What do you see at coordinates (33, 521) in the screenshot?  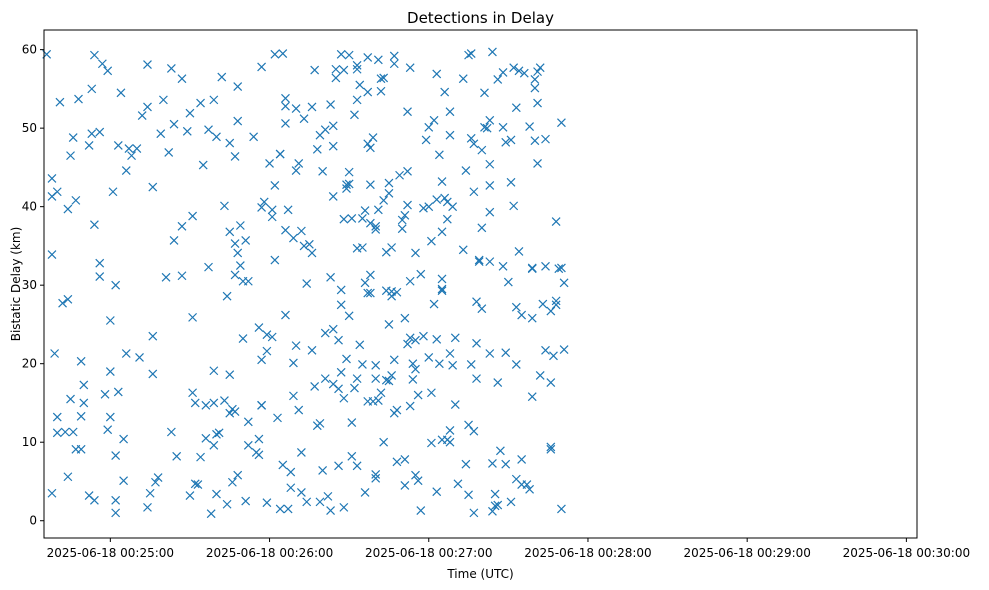 I see `y-tick-label: 0` at bounding box center [33, 521].